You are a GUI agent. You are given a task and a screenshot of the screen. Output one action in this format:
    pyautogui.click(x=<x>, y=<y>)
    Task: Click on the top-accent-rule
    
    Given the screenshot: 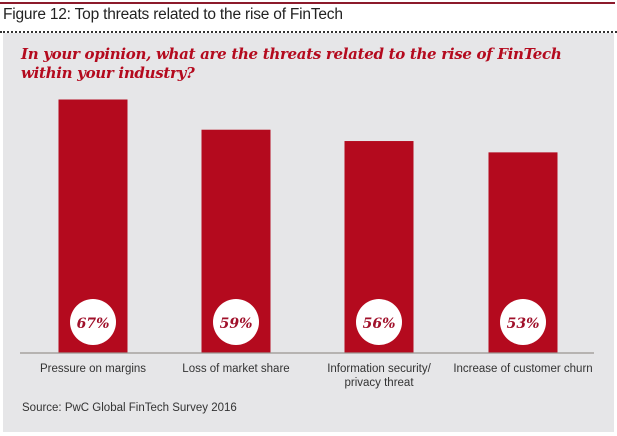 What is the action you would take?
    pyautogui.click(x=307, y=3)
    